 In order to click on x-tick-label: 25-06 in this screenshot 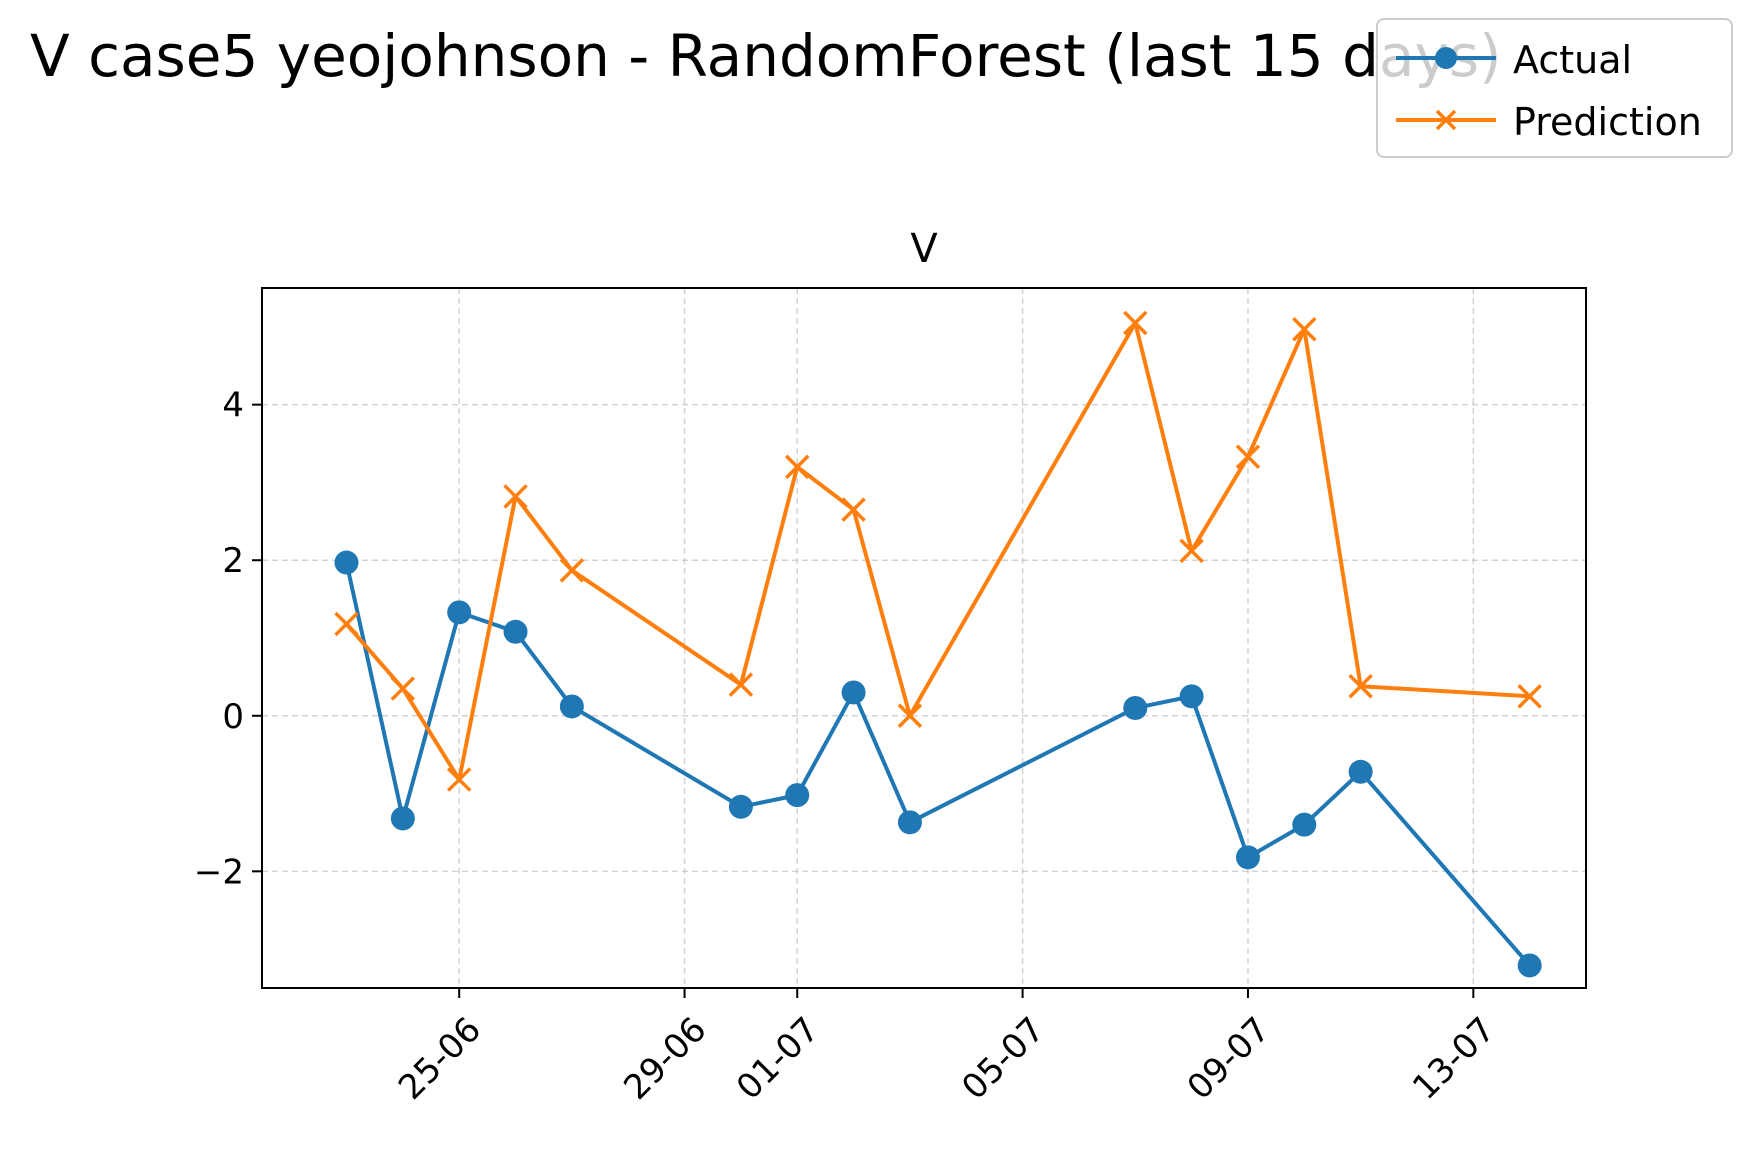, I will do `click(440, 1059)`.